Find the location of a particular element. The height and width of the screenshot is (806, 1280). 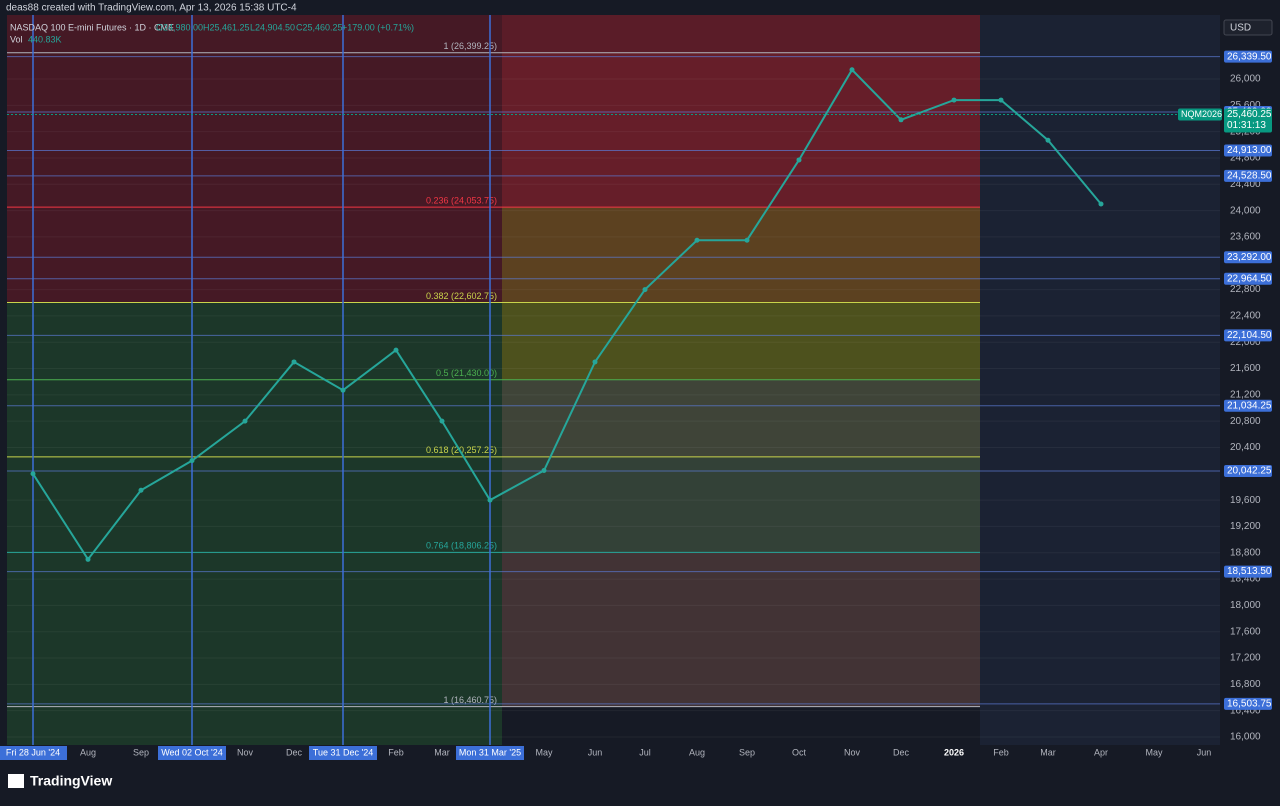

x-tick-label: Dec is located at coordinates (294, 752).